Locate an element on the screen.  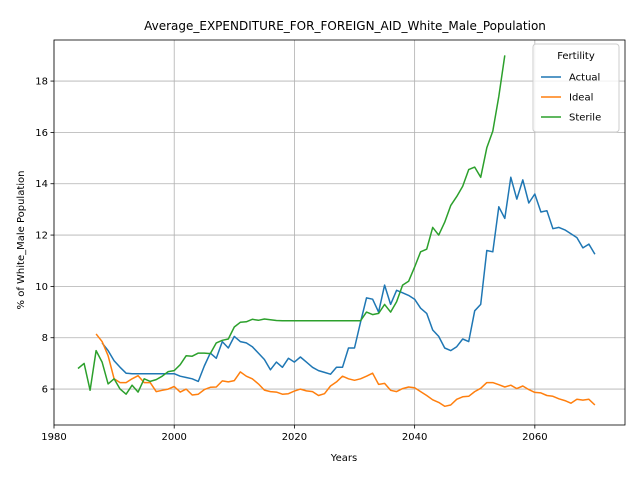
series-line-ideal is located at coordinates (345, 370).